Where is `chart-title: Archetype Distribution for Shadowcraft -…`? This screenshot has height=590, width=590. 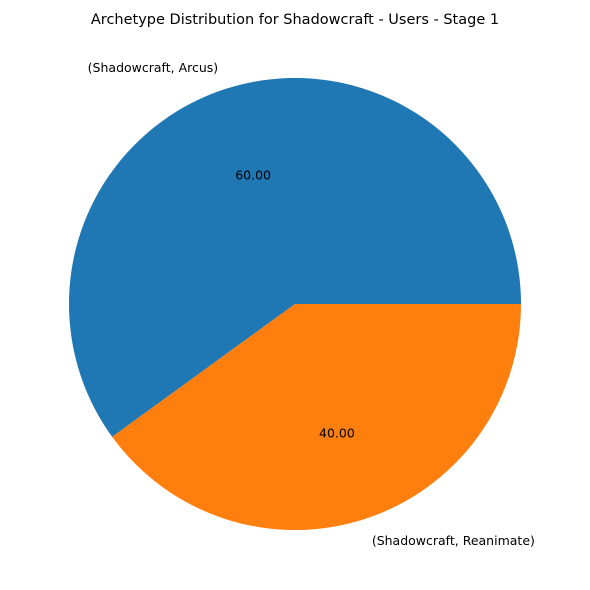
chart-title: Archetype Distribution for Shadowcraft -… is located at coordinates (295, 20).